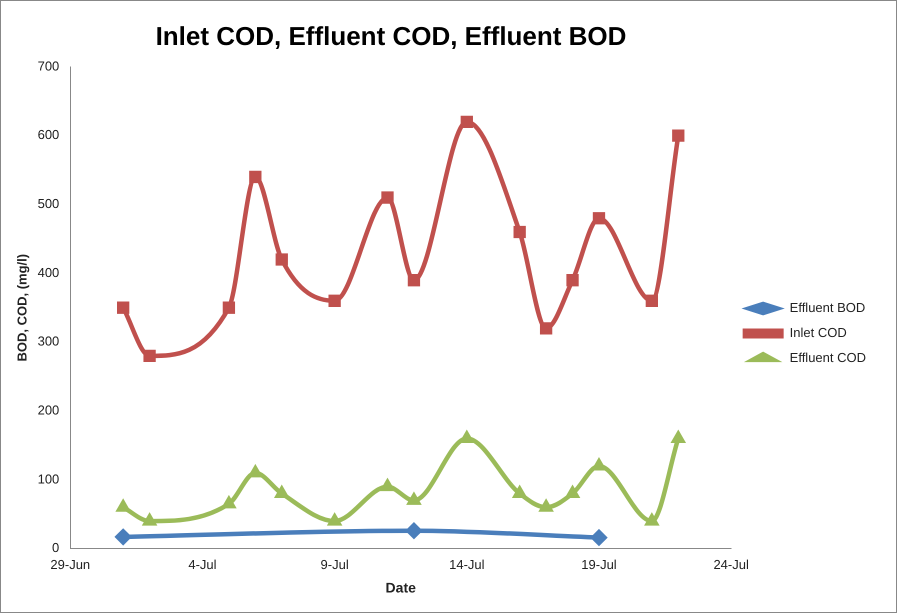 The height and width of the screenshot is (613, 897). What do you see at coordinates (56, 548) in the screenshot?
I see `y-tick-label: 0` at bounding box center [56, 548].